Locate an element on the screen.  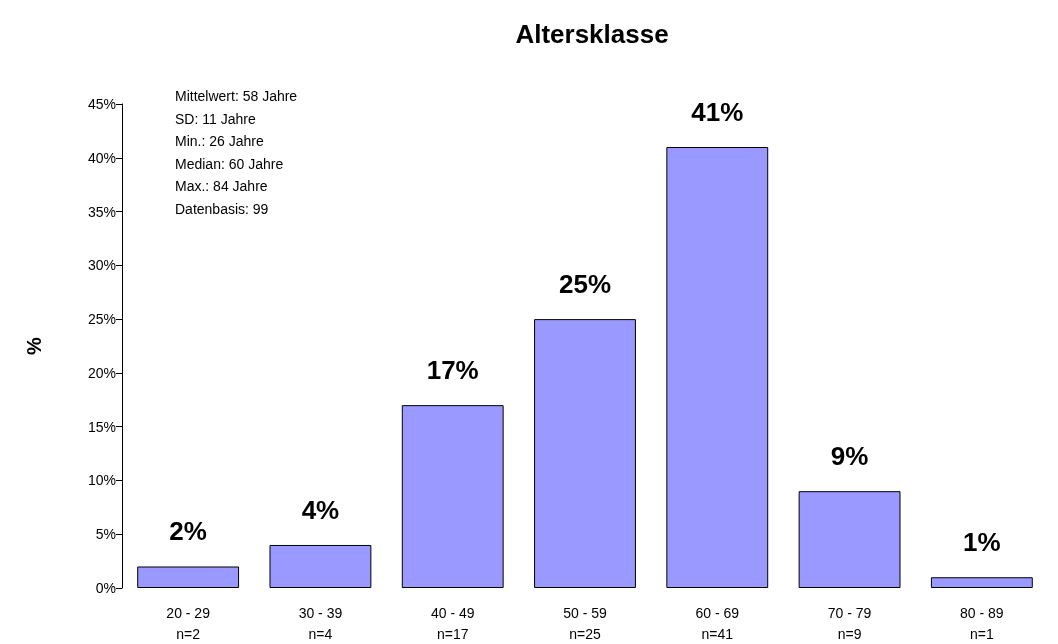
y-tick-label: 0% is located at coordinates (105, 588).